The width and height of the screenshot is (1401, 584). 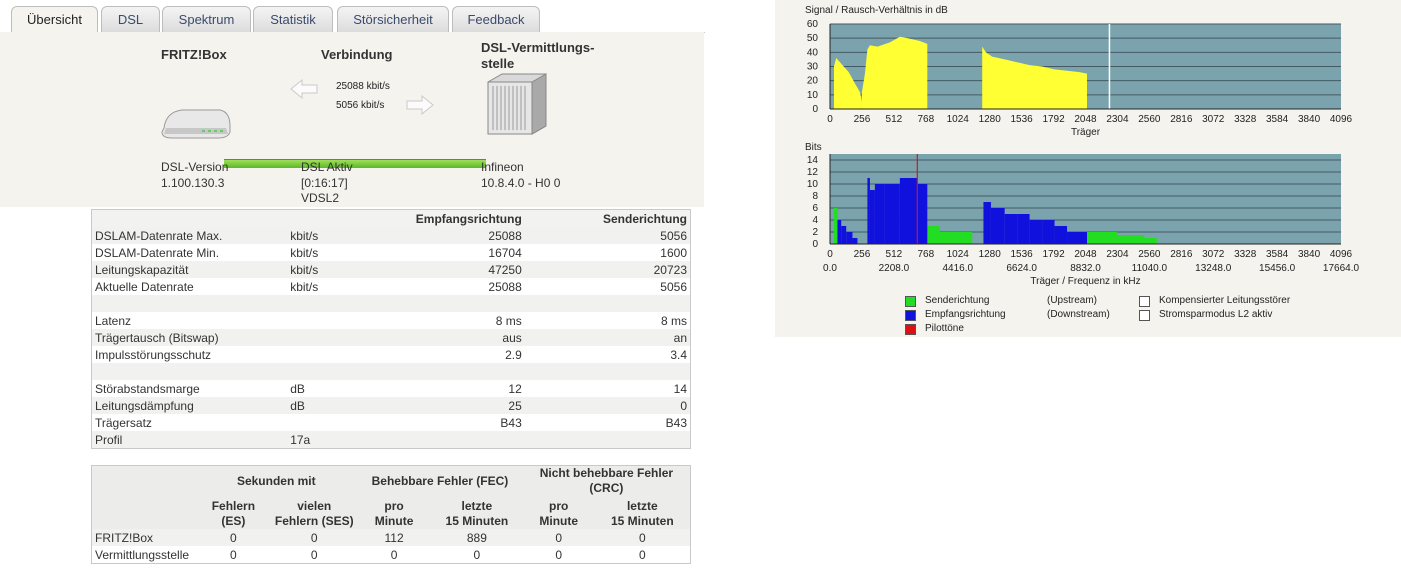 I want to click on value-cell: 889, so click(x=476, y=537).